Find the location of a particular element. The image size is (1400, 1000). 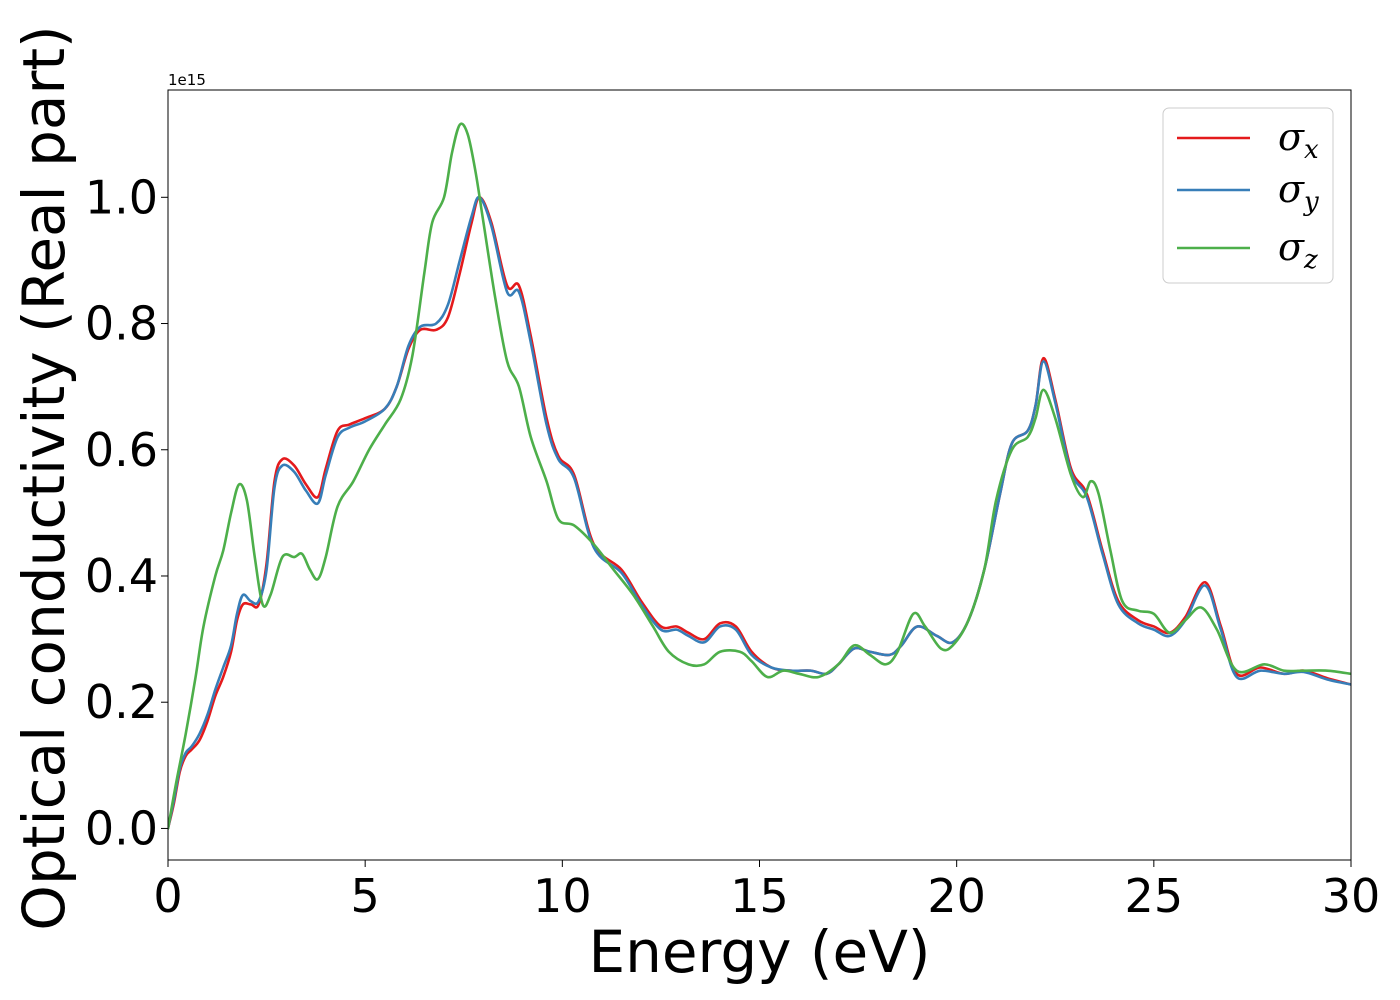

y-tick-label: 0.4 is located at coordinates (121, 576).